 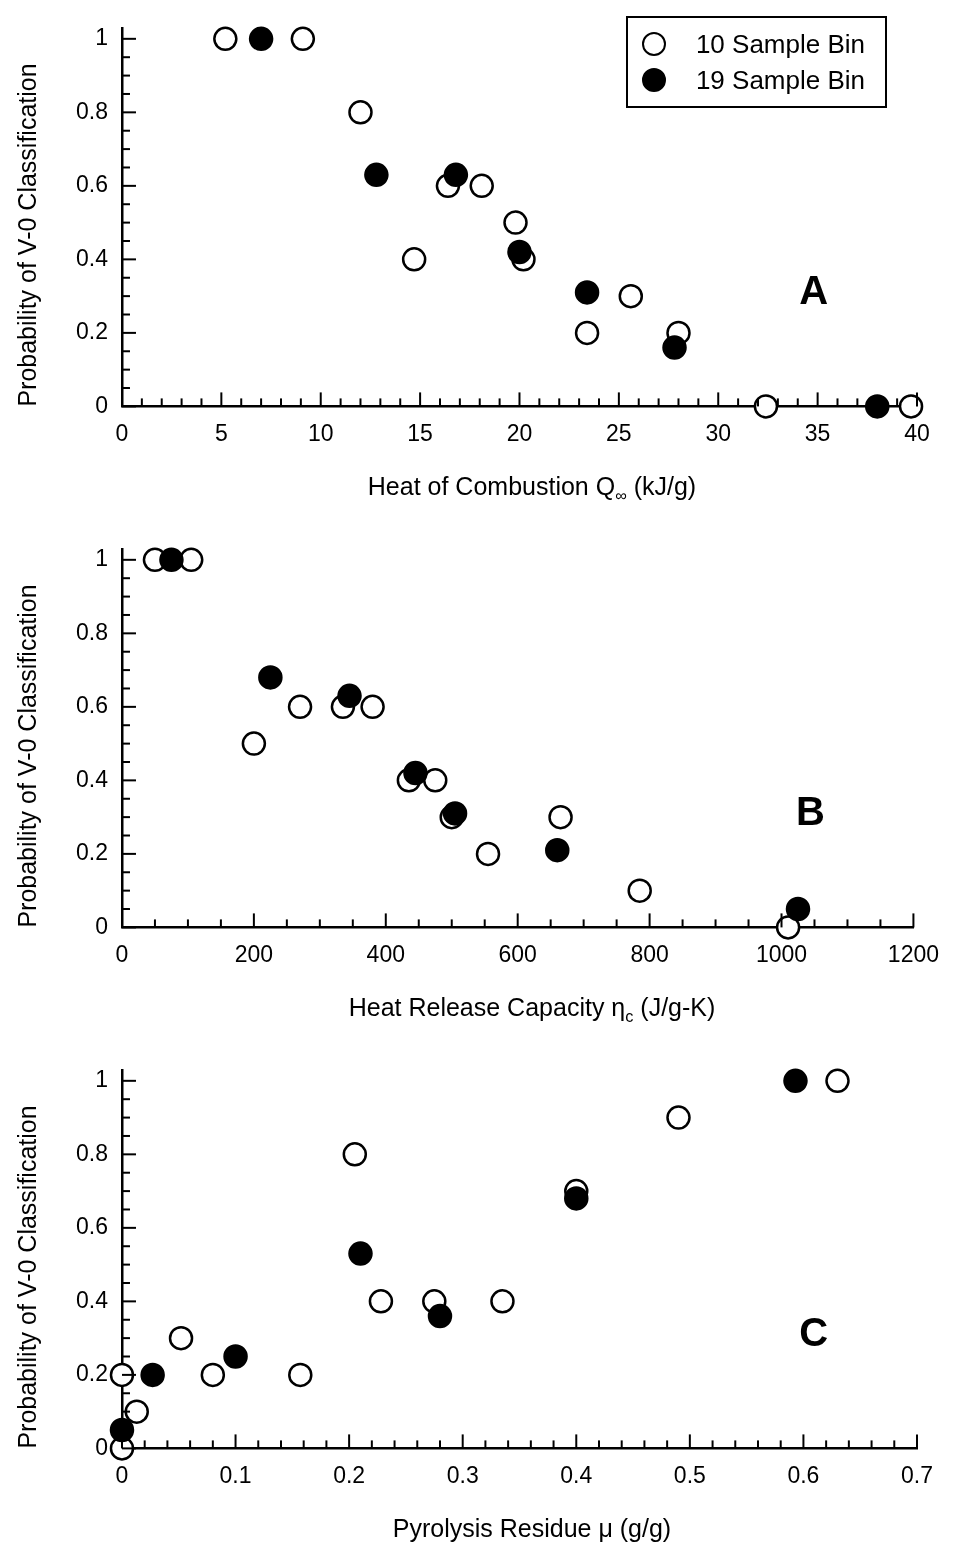 I want to click on annotation: B, so click(x=810, y=810).